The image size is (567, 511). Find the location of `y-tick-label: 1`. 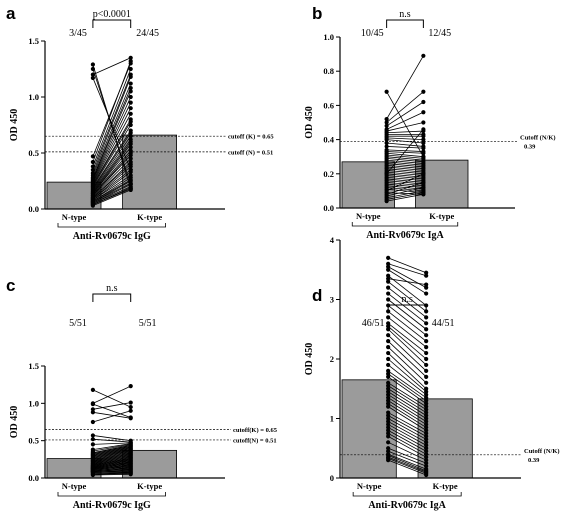

y-tick-label: 1 is located at coordinates (332, 419).